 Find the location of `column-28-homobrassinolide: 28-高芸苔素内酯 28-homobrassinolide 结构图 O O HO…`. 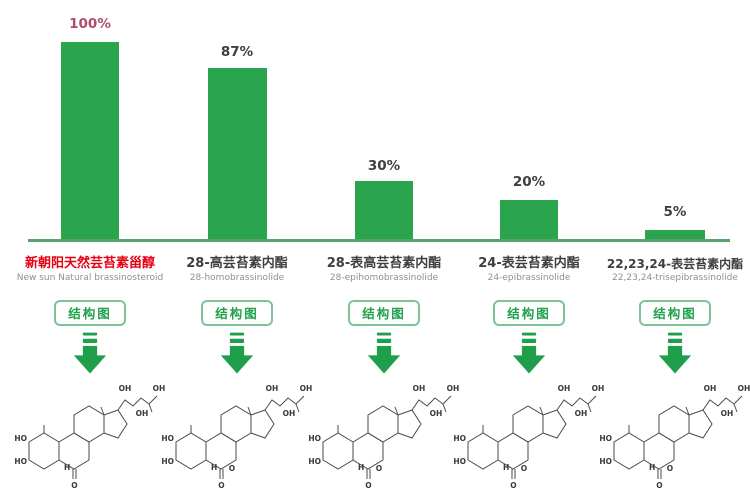

column-28-homobrassinolide: 28-高芸苔素内酯 28-homobrassinolide 结构图 O O HO… is located at coordinates (236, 373).